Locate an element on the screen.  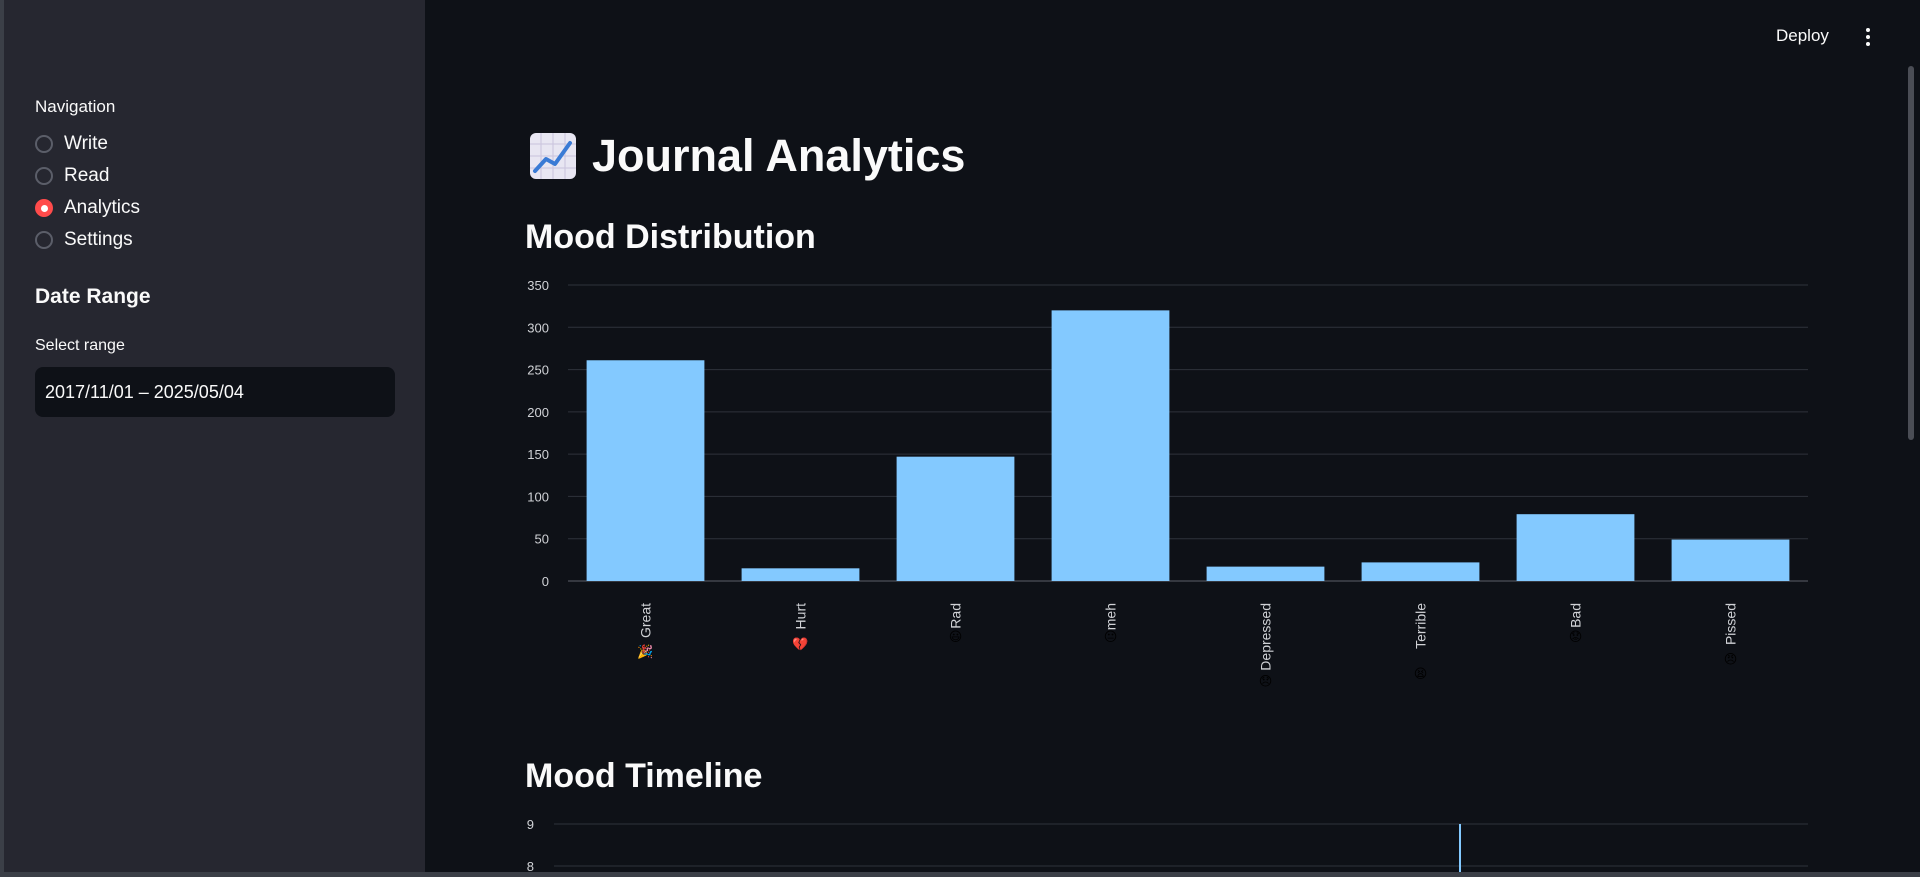
nav-option-write: Write is located at coordinates (71, 144).